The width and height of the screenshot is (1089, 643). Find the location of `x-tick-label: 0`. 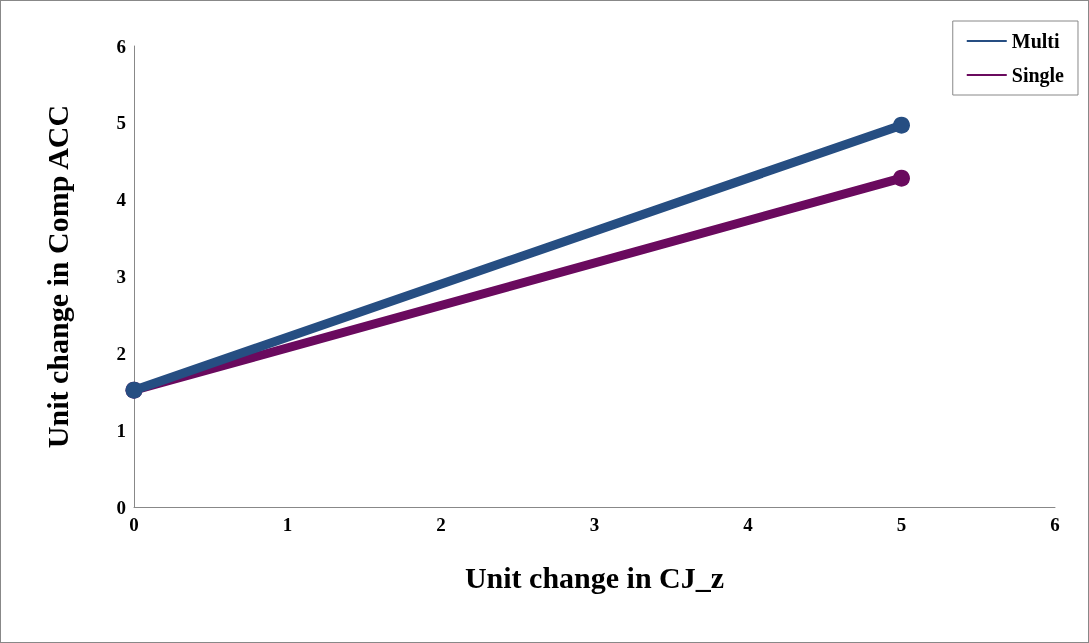

x-tick-label: 0 is located at coordinates (134, 524).